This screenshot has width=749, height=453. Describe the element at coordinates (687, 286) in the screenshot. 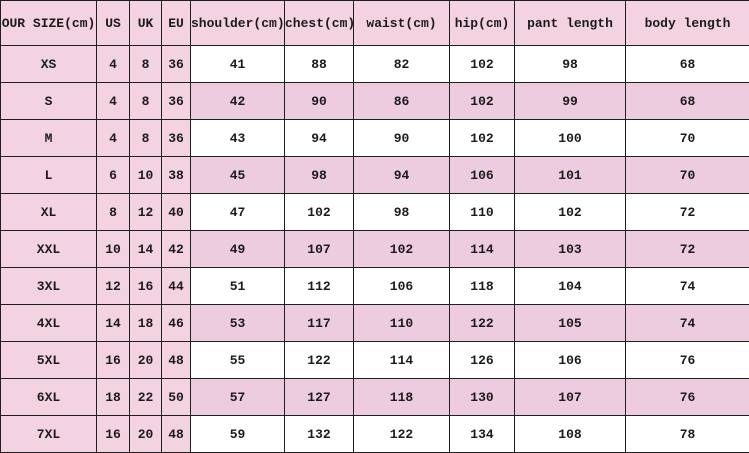

I see `value-cell: 74` at that location.